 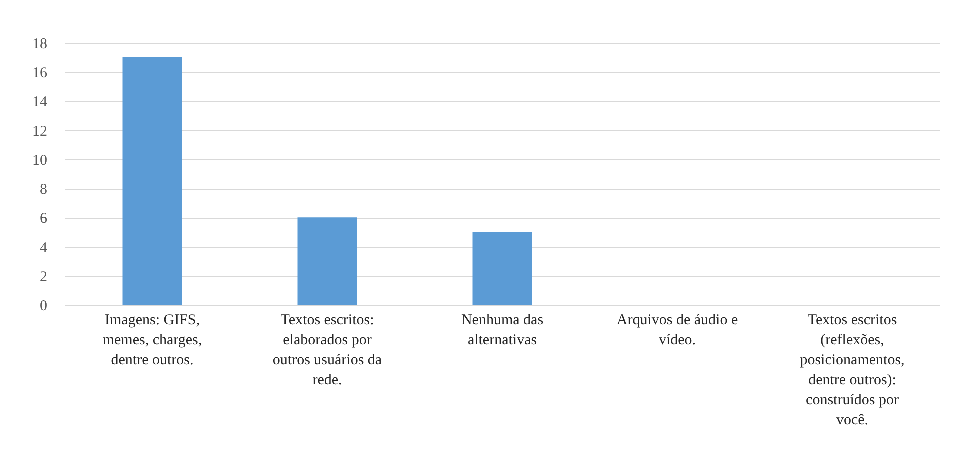 What do you see at coordinates (852, 370) in the screenshot?
I see `x-tick-label: Textos escritos (reflexões, posicionamentos, dentre outros): construídos por você.` at bounding box center [852, 370].